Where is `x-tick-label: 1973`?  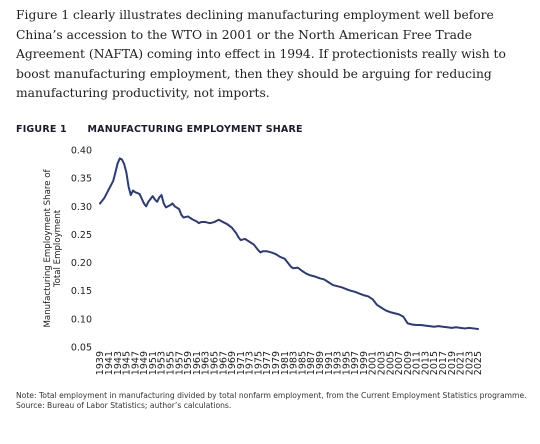
x-tick-label: 1973 is located at coordinates (250, 363).